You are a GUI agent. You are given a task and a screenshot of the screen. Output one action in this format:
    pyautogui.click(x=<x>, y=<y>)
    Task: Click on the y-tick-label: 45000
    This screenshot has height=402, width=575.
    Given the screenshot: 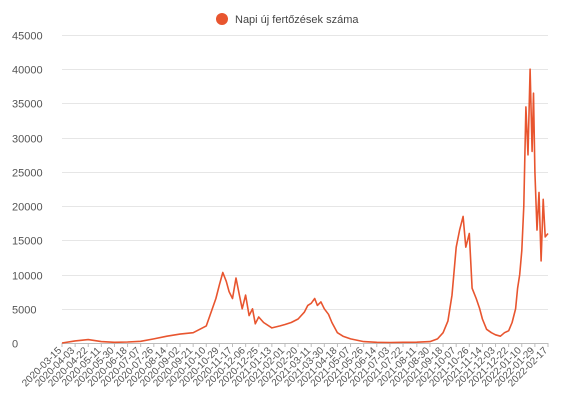 What is the action you would take?
    pyautogui.click(x=27, y=37)
    